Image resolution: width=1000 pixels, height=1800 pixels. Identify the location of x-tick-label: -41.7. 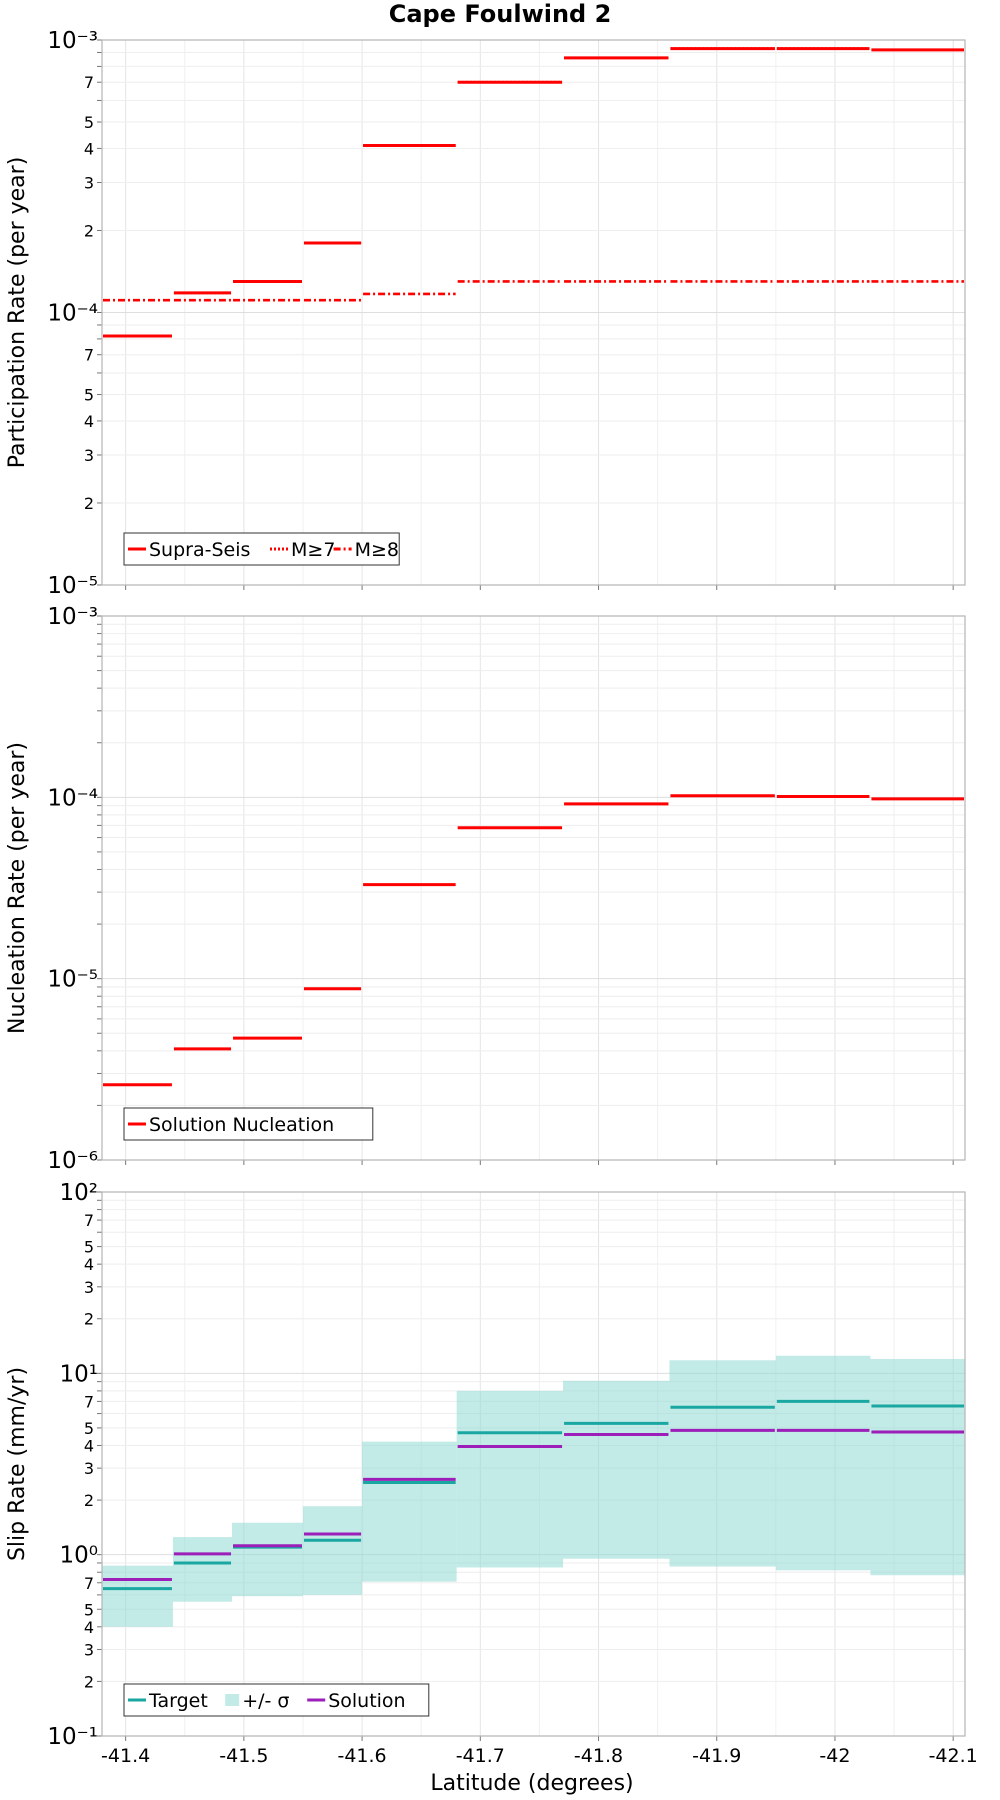
(480, 1756).